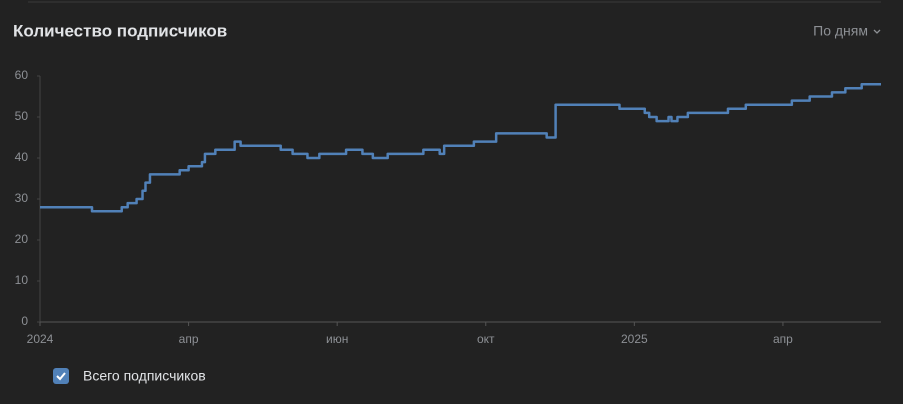  What do you see at coordinates (22, 116) in the screenshot?
I see `y-tick-label: 50` at bounding box center [22, 116].